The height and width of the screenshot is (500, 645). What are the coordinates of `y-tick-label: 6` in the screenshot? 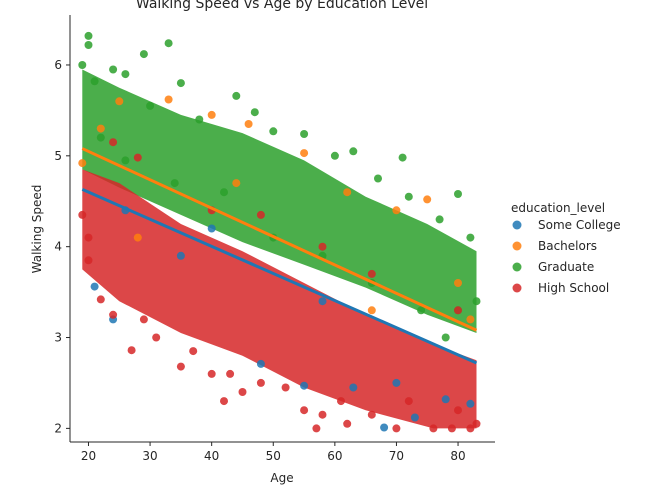 It's located at (58, 65).